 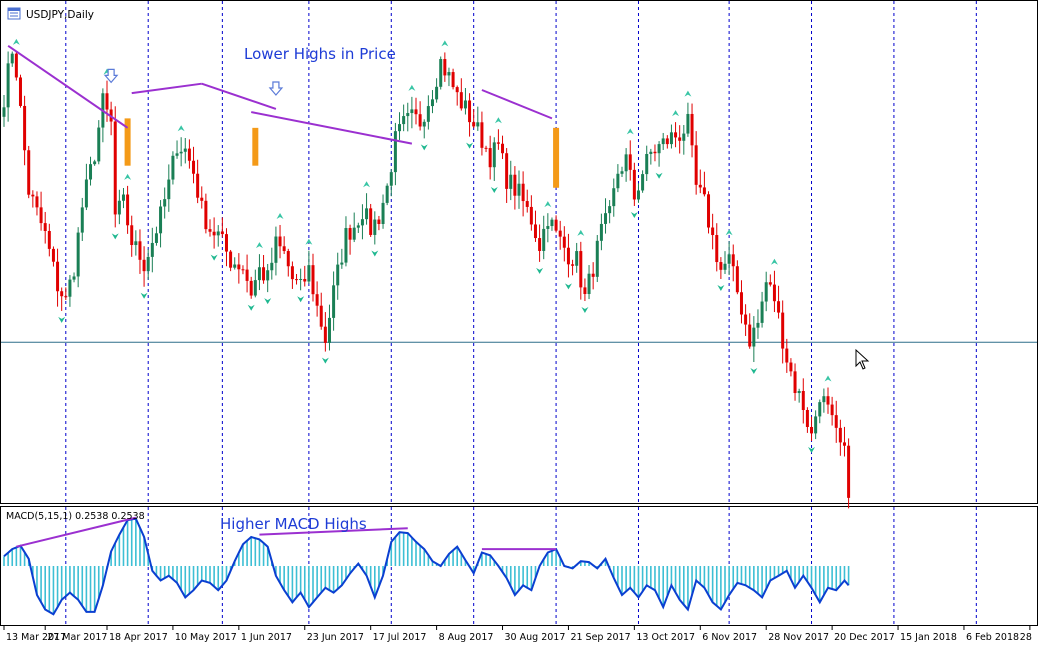 I want to click on x-tick-label: 13 Mar 2017, so click(x=36, y=637).